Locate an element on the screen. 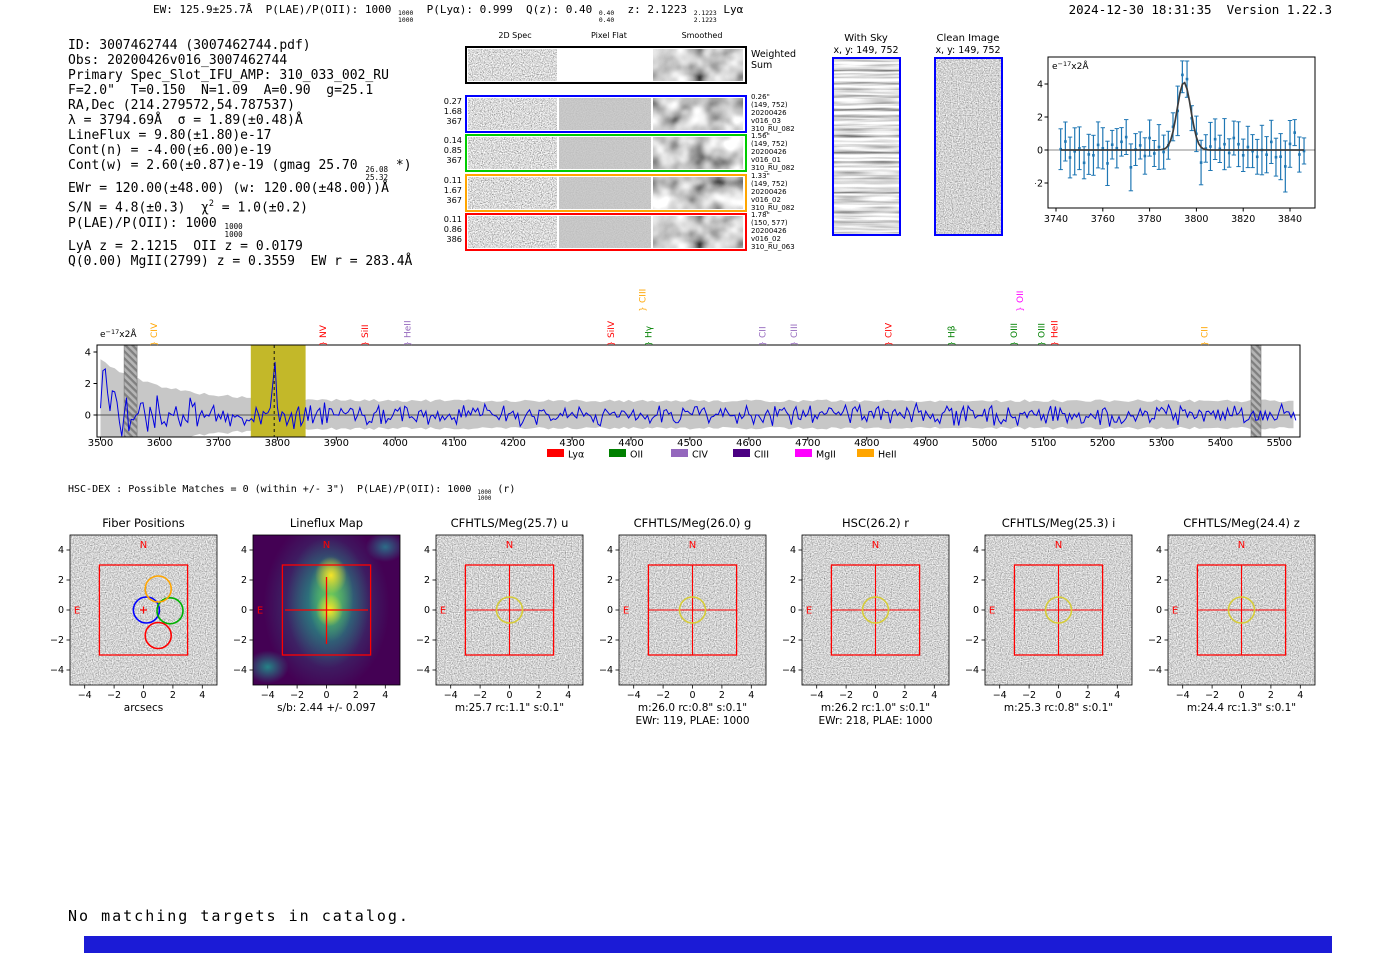  svg-text: 3900 is located at coordinates (336, 443).